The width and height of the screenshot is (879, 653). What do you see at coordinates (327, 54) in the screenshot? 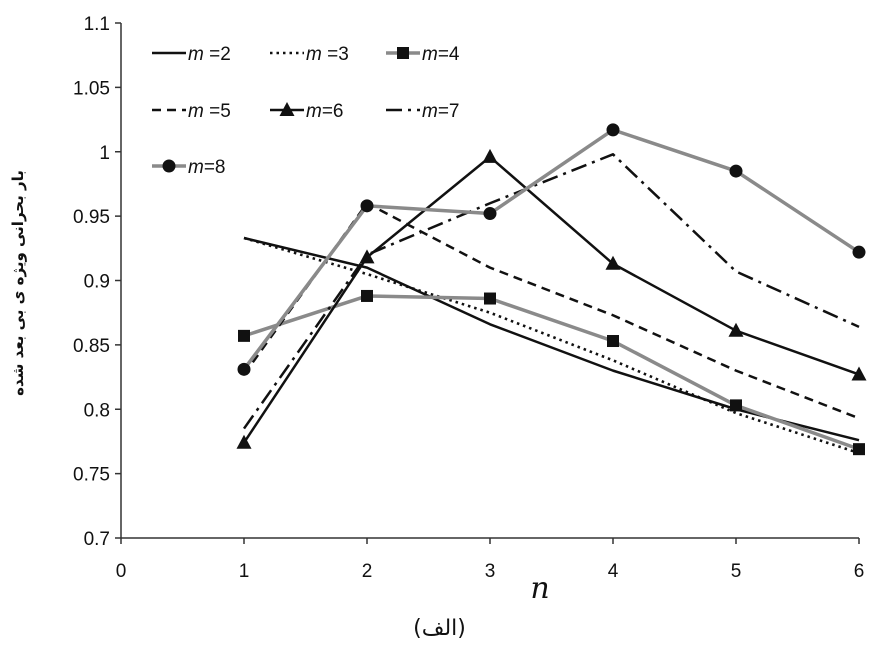
I see `legend-label: m =3` at bounding box center [327, 54].